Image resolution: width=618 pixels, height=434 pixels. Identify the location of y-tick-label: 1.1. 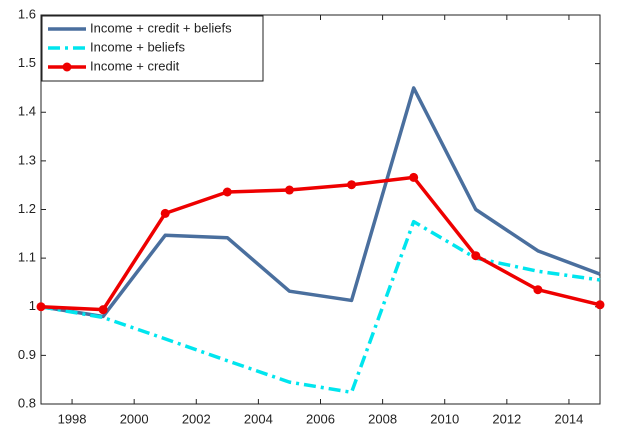
(27, 257).